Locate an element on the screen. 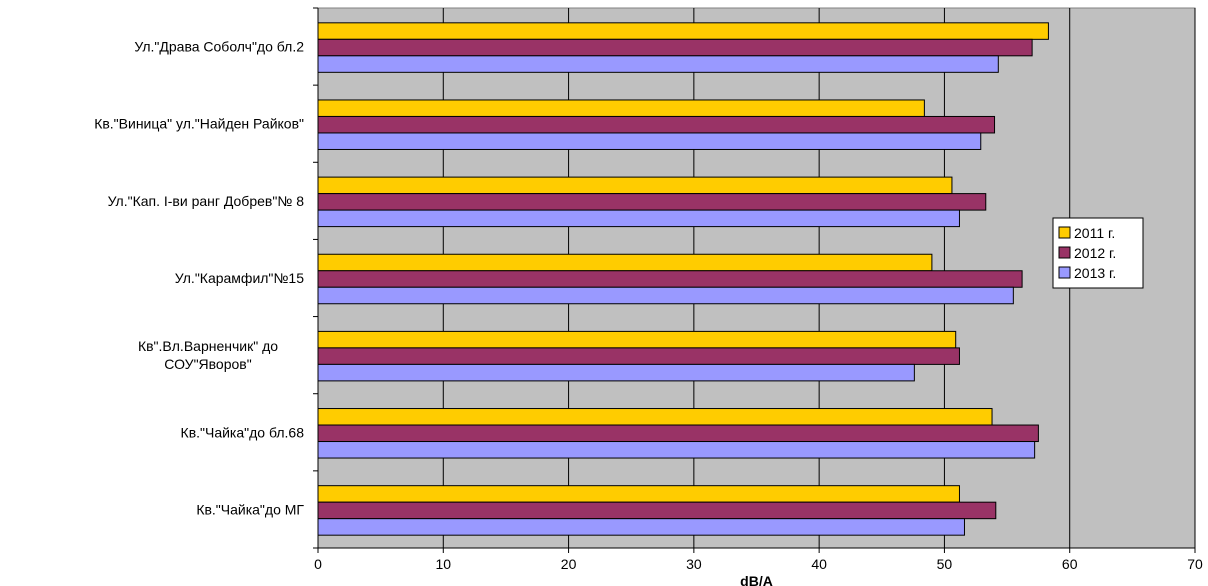 The height and width of the screenshot is (586, 1208). category-label: Кв."Виница" ул."Найден Райков" is located at coordinates (199, 124).